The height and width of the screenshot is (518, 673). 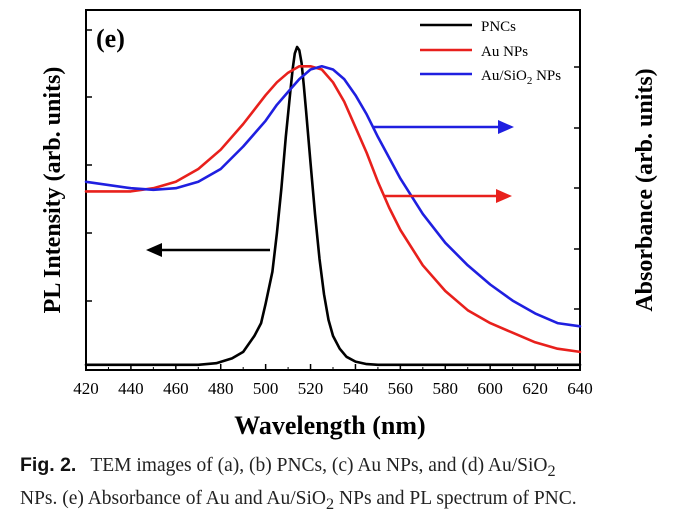 I want to click on legend-label-ausio2: Au/SiO2 NPs, so click(x=521, y=77).